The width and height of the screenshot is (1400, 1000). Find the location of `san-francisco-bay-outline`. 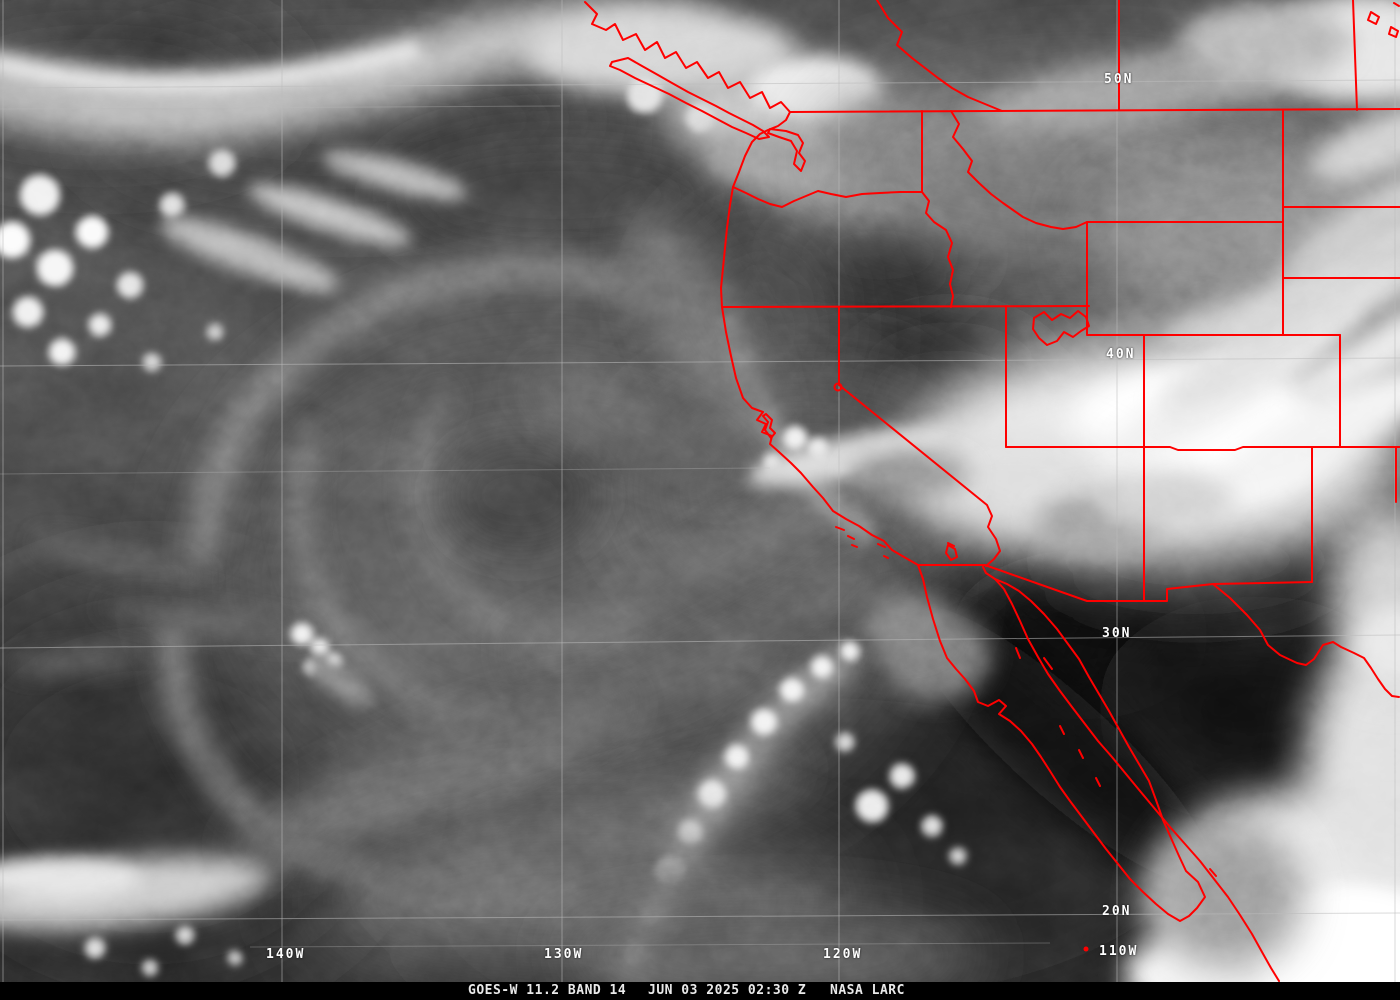

san-francisco-bay-outline is located at coordinates (769, 426).